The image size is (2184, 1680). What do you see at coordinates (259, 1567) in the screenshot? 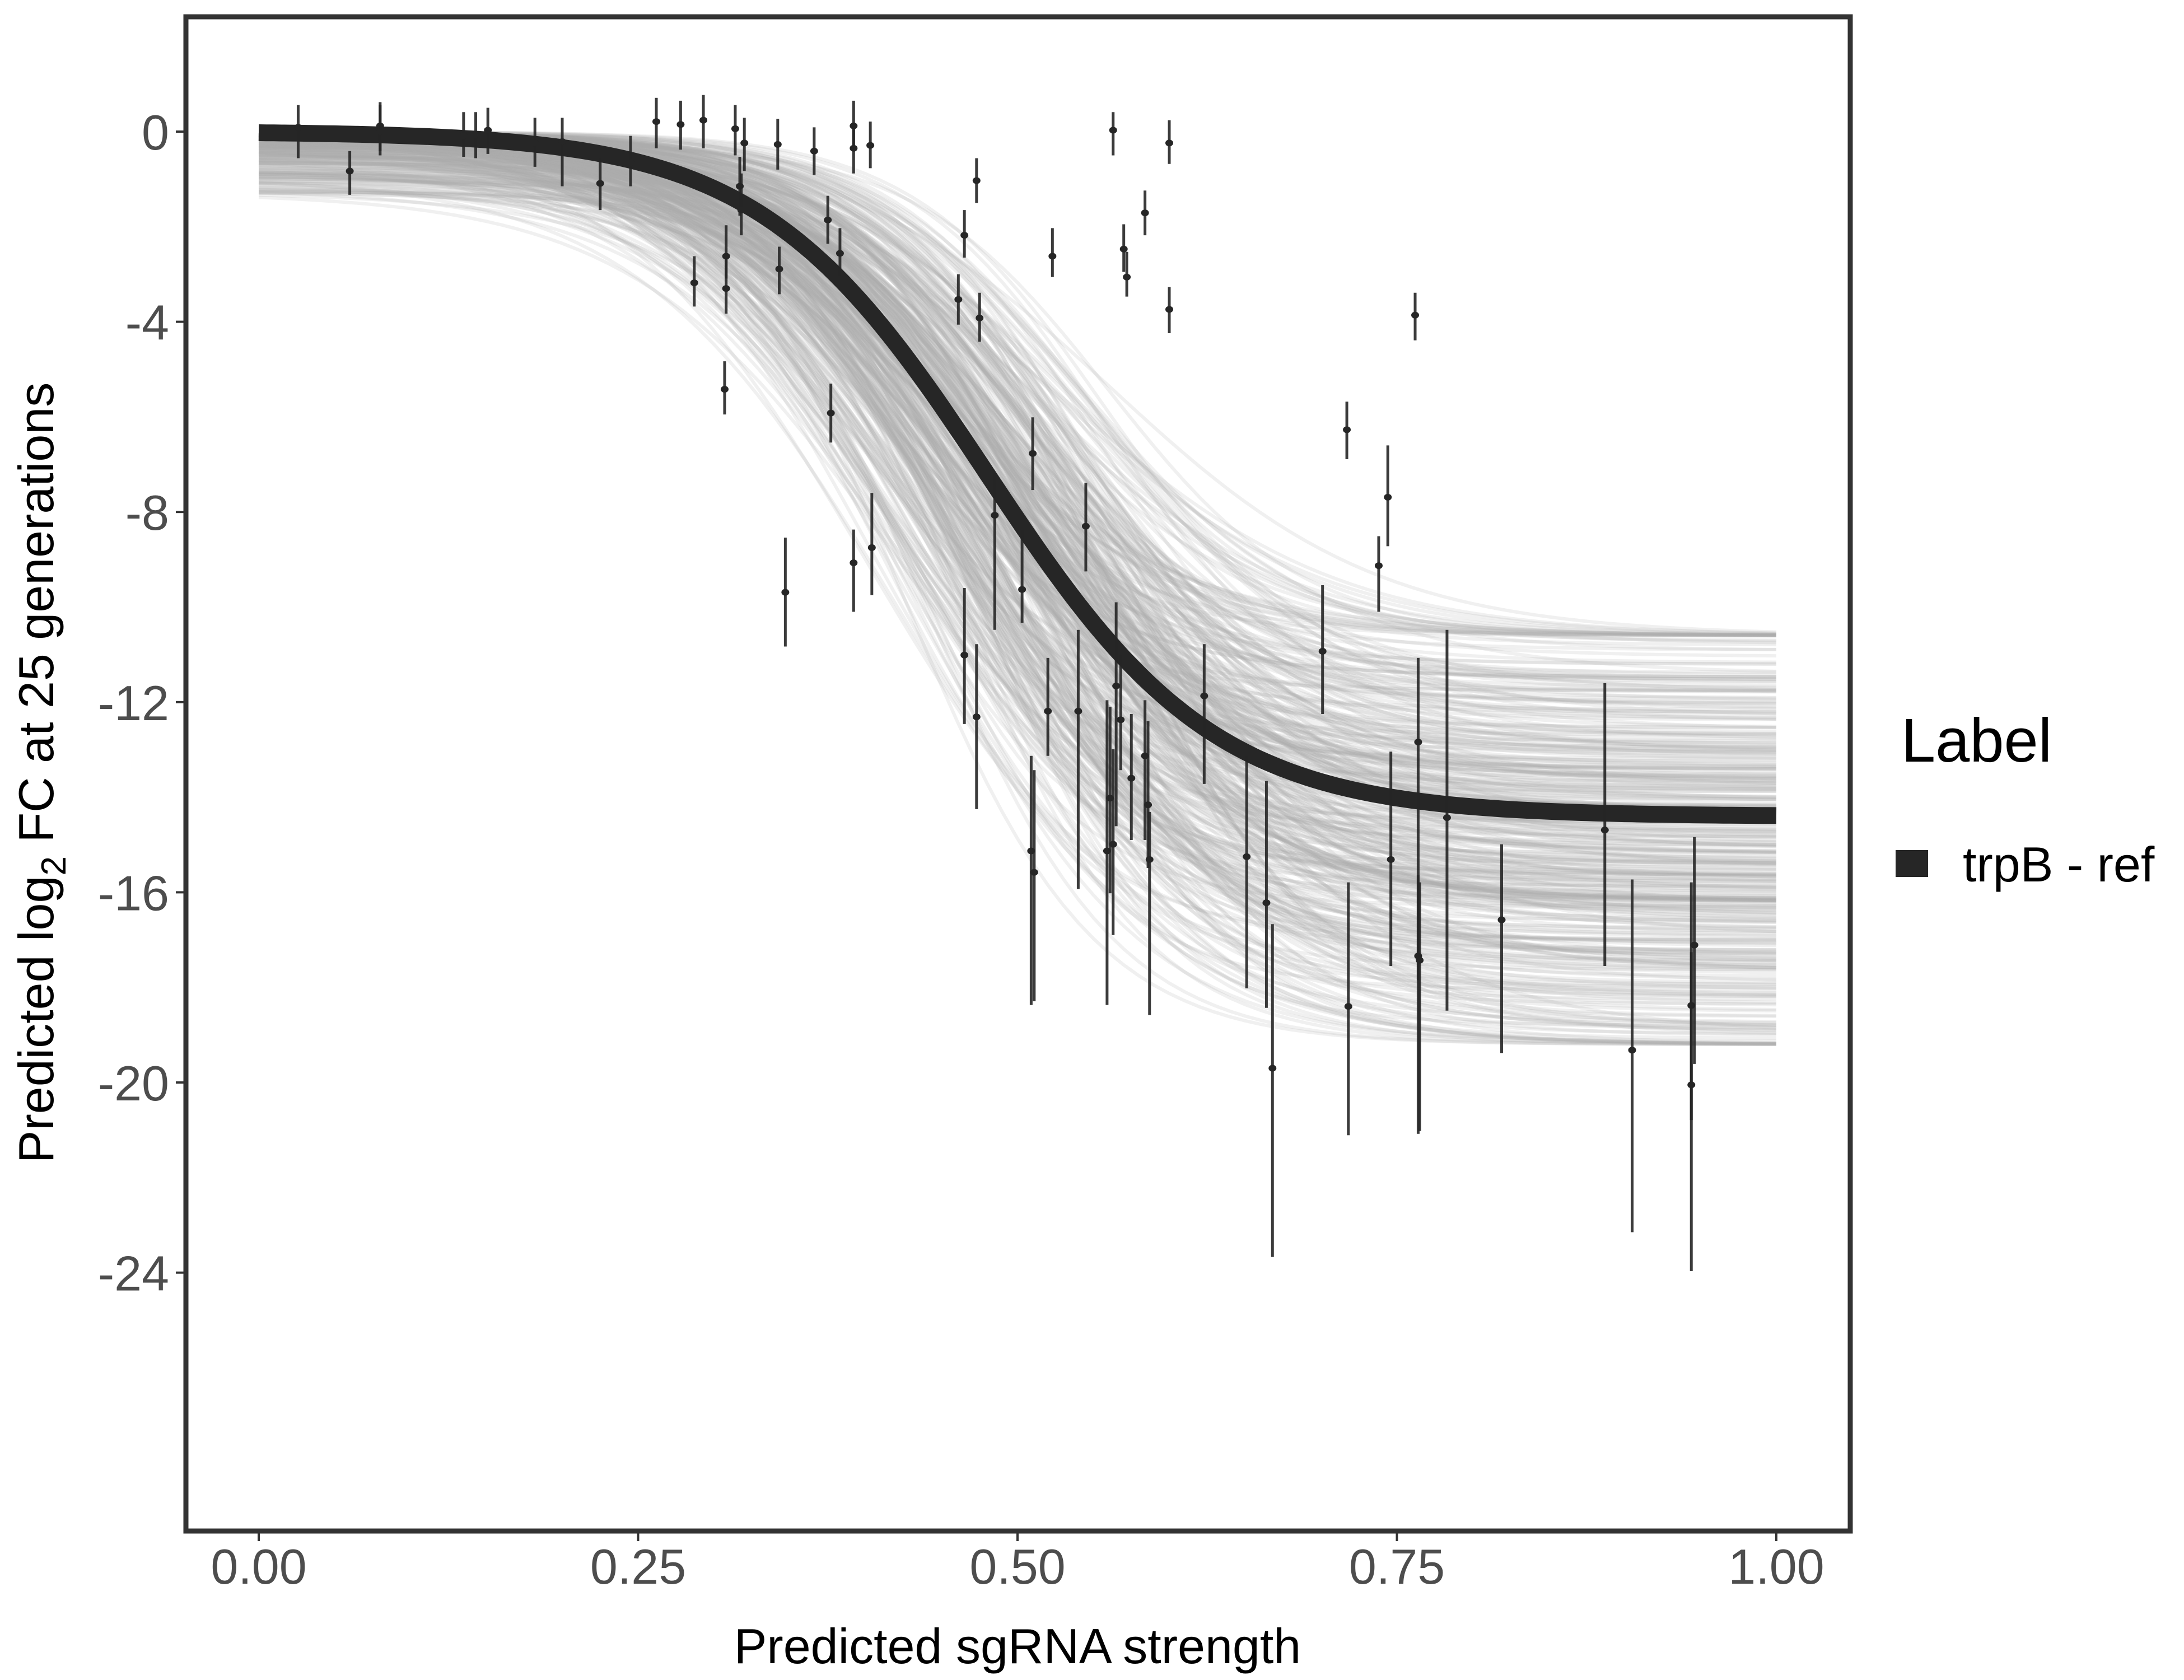
I see `x-tick-label: 0.00` at bounding box center [259, 1567].